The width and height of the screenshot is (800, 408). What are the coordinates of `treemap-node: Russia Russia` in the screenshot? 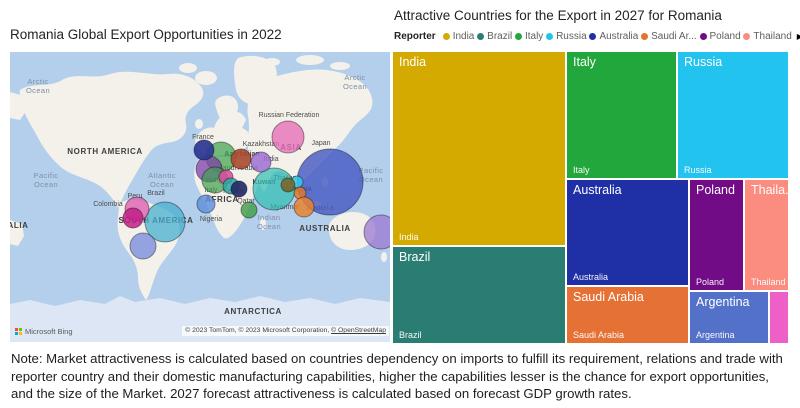 It's located at (733, 115).